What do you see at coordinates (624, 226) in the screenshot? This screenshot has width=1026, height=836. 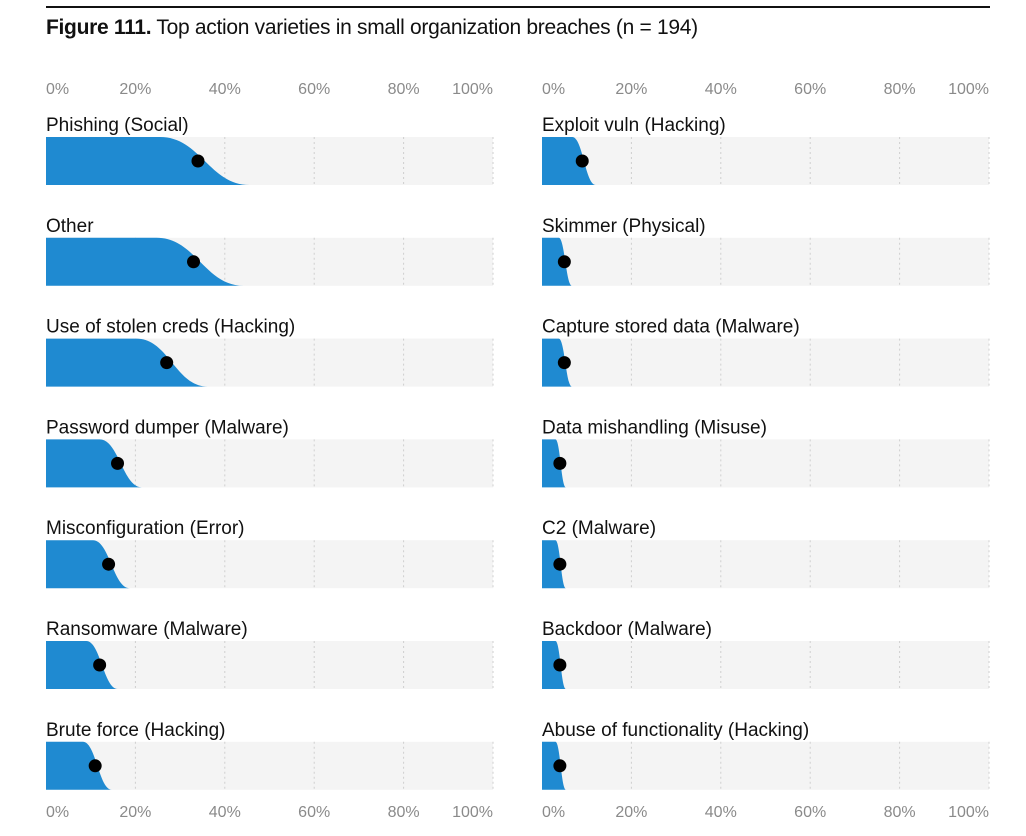 I see `category-label: Skimmer (Physical)` at bounding box center [624, 226].